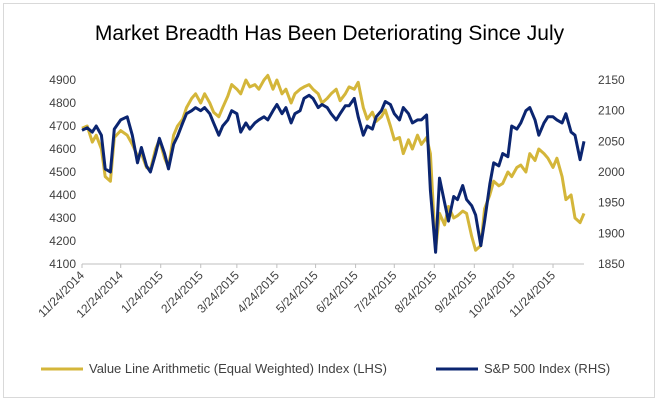 The image size is (659, 402). I want to click on x-tick-label: 8/24/2015, so click(416, 292).